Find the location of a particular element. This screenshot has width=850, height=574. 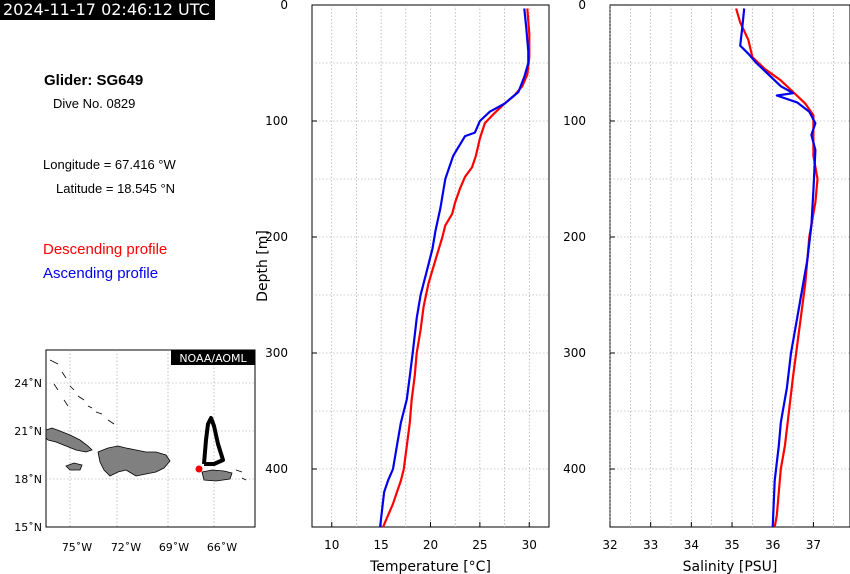

salinity-series-descending is located at coordinates (777, 268).